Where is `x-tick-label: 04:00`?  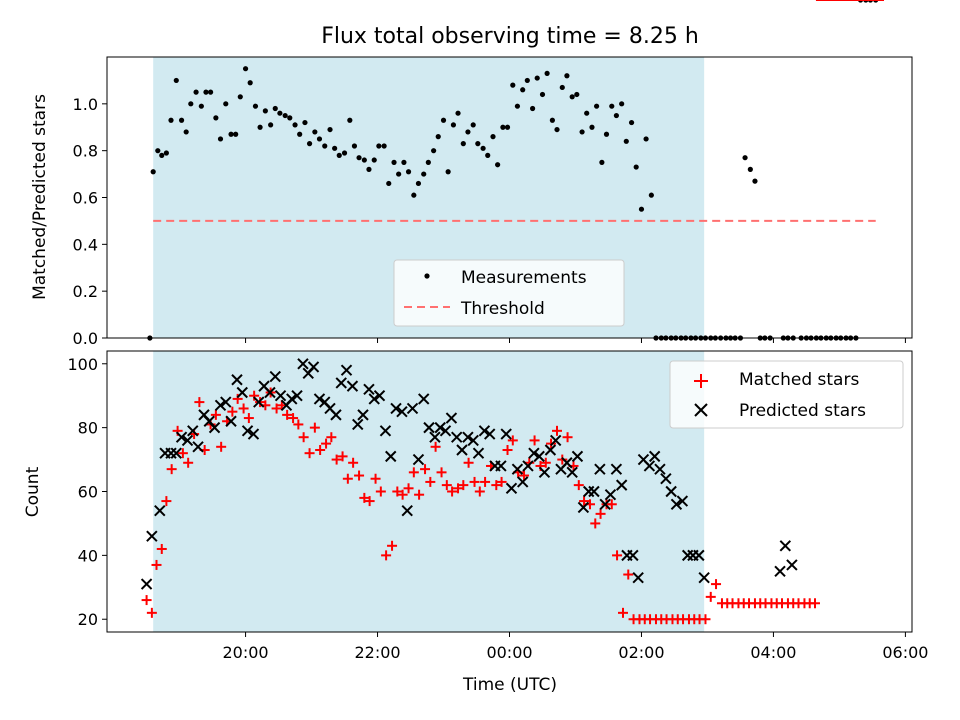 x-tick-label: 04:00 is located at coordinates (773, 652).